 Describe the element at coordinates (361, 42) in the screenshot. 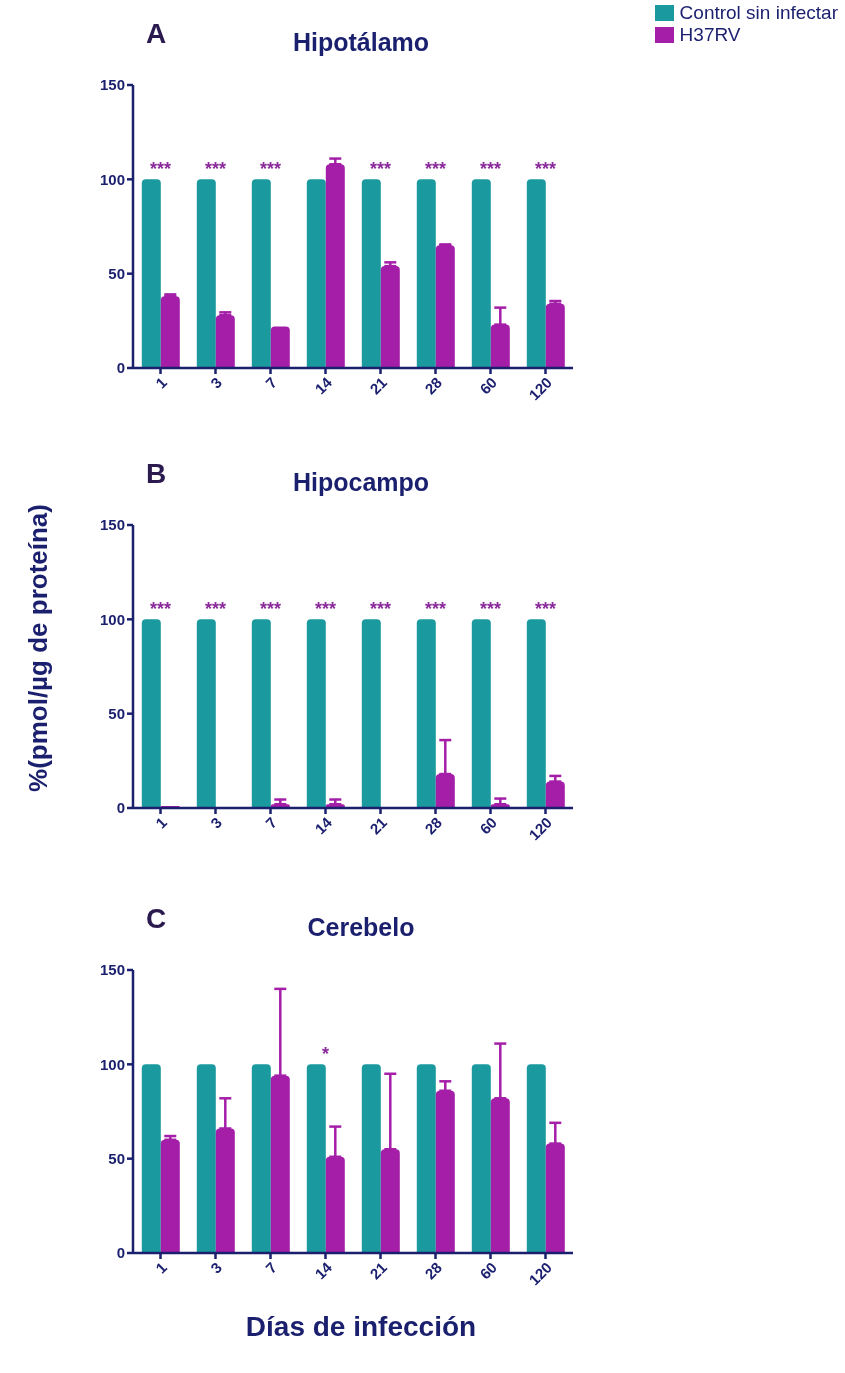

I see `chart-title: Hipotálamo` at that location.